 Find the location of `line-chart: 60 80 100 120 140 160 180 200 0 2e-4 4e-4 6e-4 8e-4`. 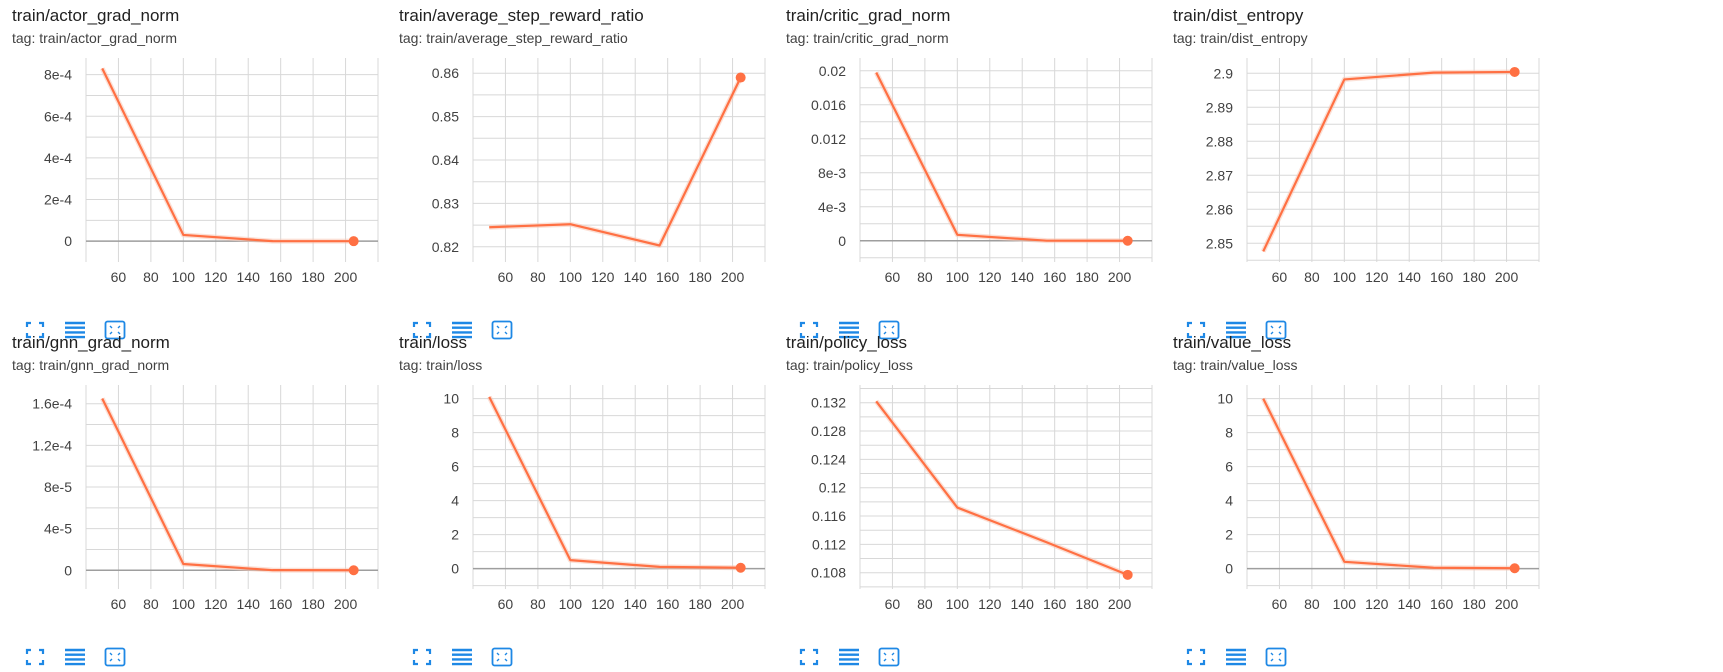

line-chart: 60 80 100 120 140 160 180 200 0 2e-4 4e-4 6e-4 8e-4 is located at coordinates (210, 150).